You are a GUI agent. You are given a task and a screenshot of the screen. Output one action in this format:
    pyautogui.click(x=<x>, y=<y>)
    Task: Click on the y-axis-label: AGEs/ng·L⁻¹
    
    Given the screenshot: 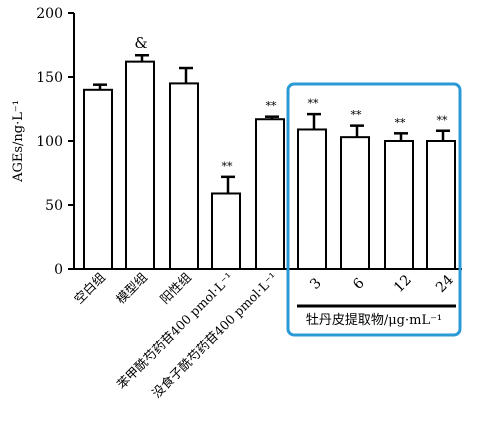 What is the action you would take?
    pyautogui.click(x=18, y=141)
    